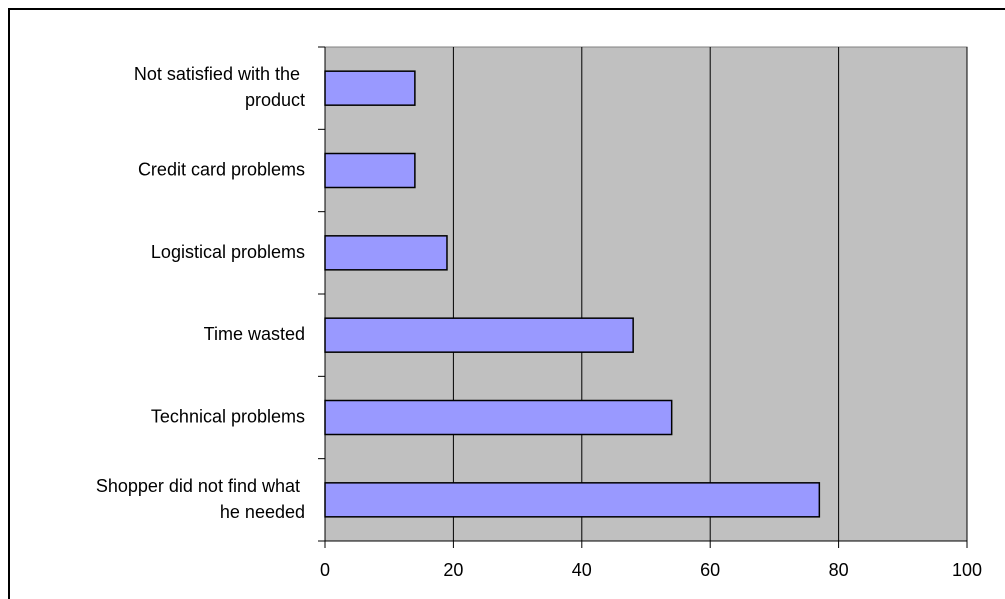 This screenshot has width=1005, height=599. I want to click on y-tick-label: Credit card problems, so click(221, 169).